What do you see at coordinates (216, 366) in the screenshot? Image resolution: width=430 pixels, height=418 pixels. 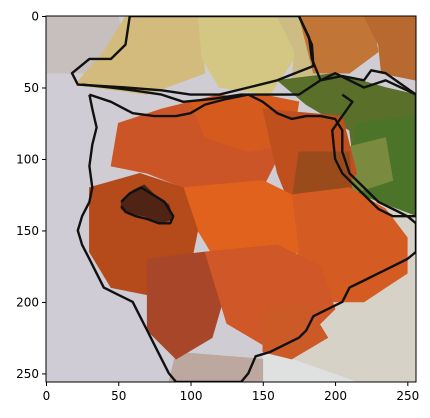 I see `region-bottom-center-bg` at bounding box center [216, 366].